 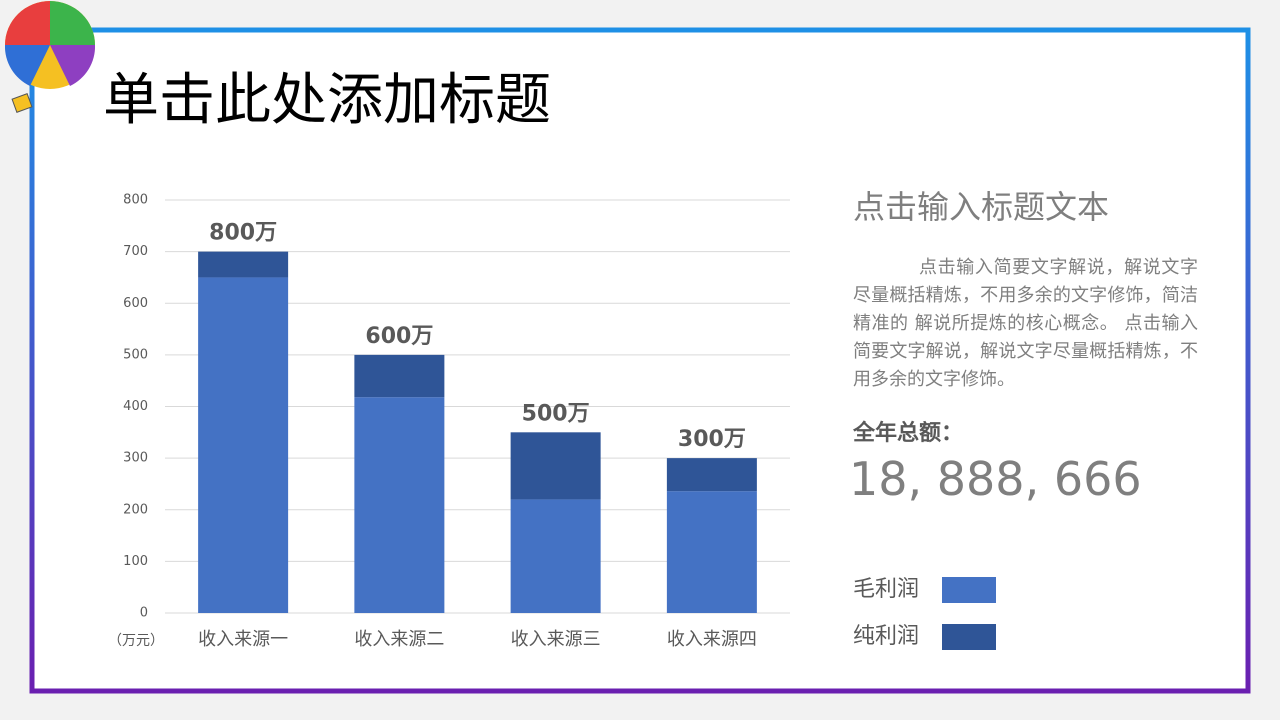 I want to click on bar-annotation: 300万, so click(x=712, y=439).